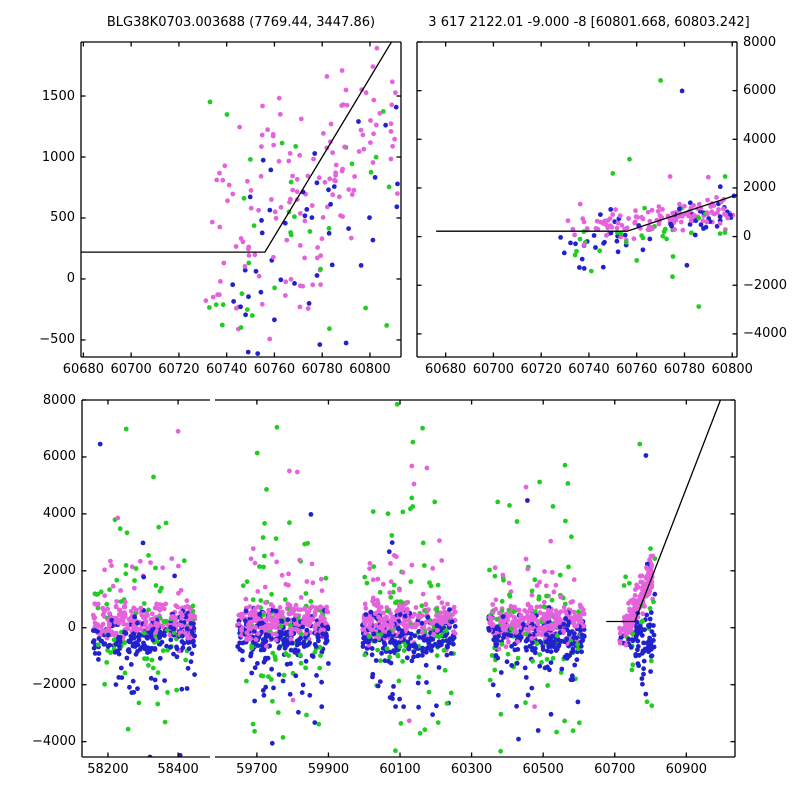 This screenshot has height=800, width=800. Describe the element at coordinates (493, 369) in the screenshot. I see `x-tick-label: 60700` at that location.